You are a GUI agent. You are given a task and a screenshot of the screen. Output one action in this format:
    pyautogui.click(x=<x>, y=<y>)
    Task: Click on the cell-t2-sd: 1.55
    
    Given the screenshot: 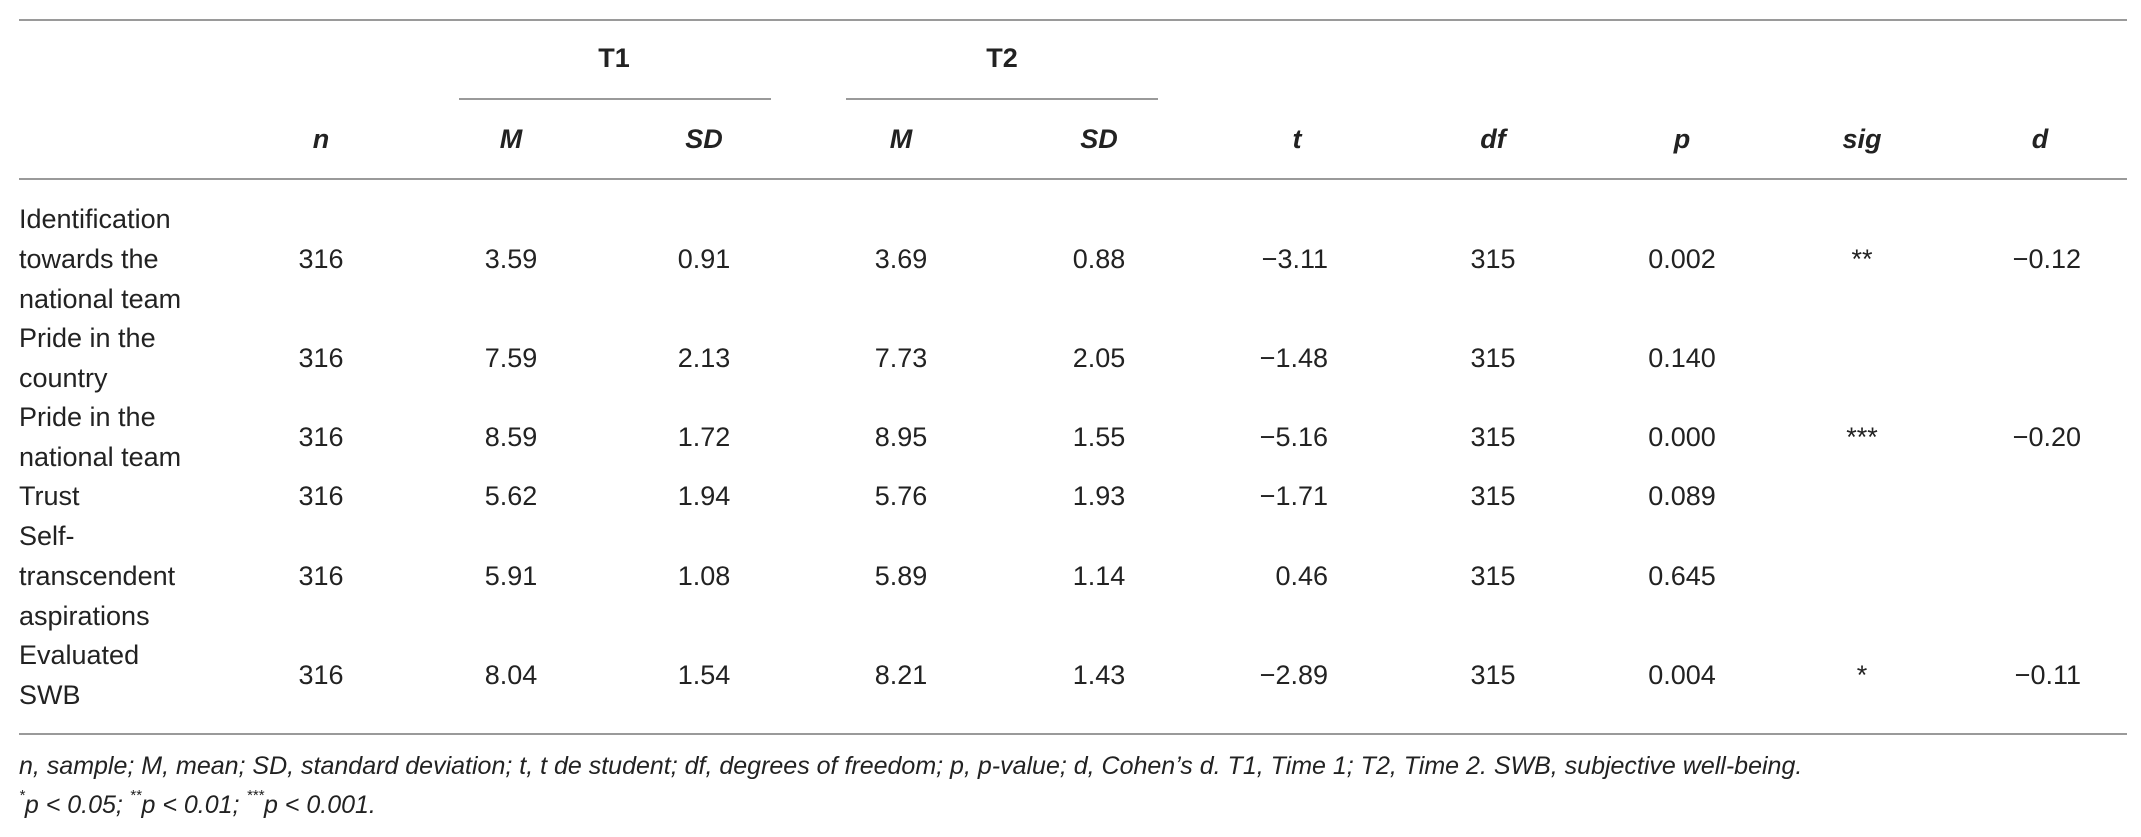 What is the action you would take?
    pyautogui.click(x=1099, y=437)
    